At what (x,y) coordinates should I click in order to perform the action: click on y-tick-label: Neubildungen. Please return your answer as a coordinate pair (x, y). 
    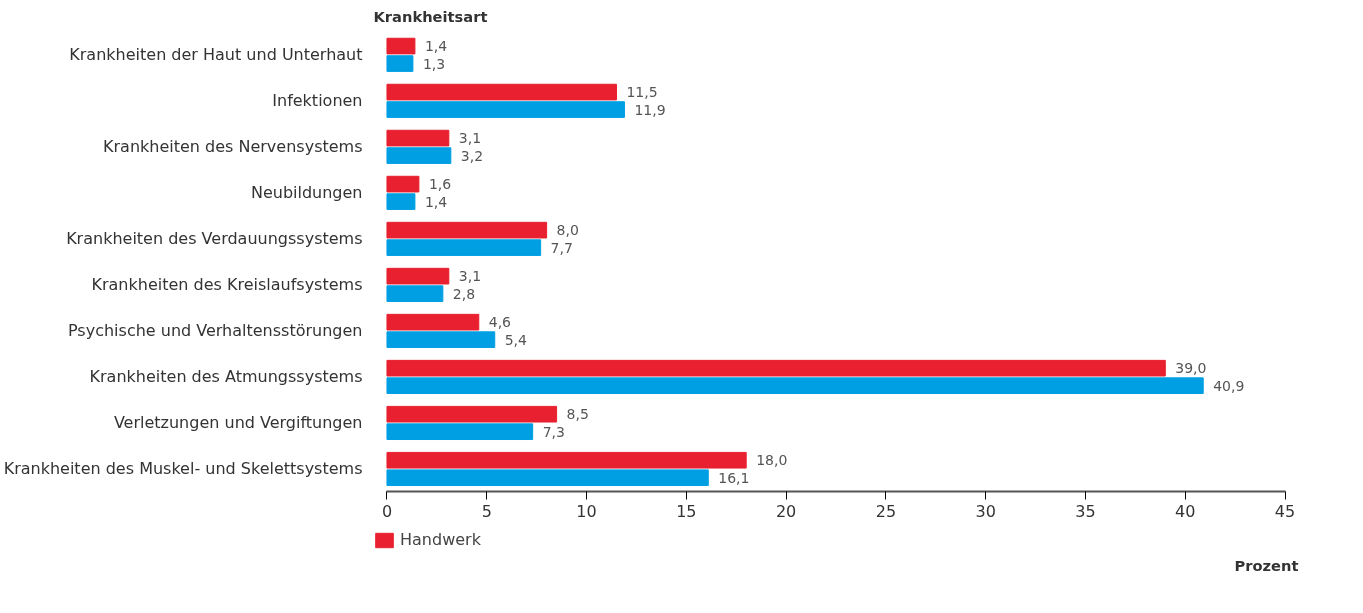
    Looking at the image, I should click on (306, 193).